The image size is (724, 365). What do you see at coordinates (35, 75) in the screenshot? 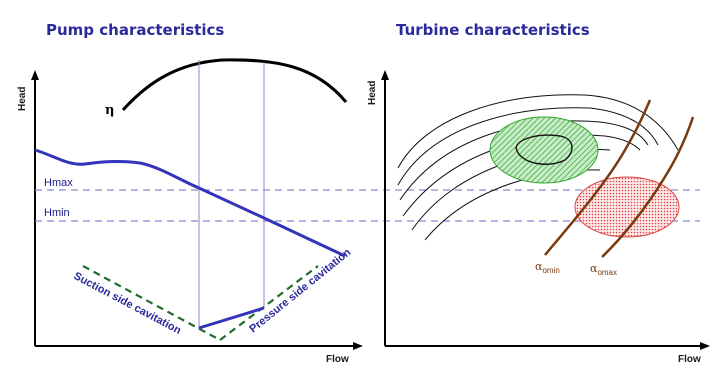
I see `pump-y-axis-arrow` at bounding box center [35, 75].